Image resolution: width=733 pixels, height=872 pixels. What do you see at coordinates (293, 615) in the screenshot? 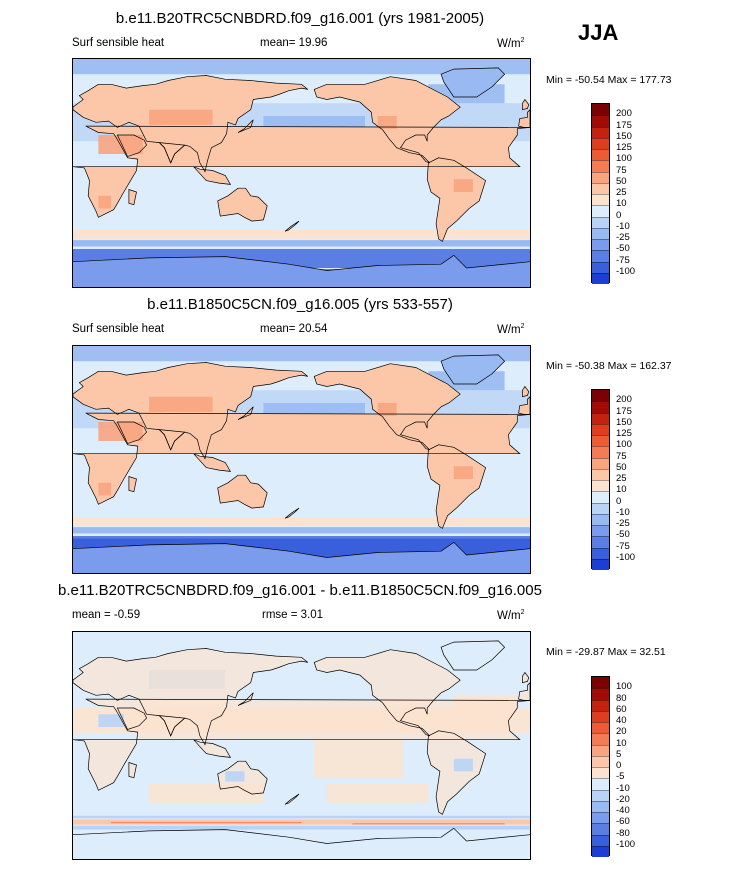
I see `panel-3-rmse-label: rmse = 3.01` at bounding box center [293, 615].